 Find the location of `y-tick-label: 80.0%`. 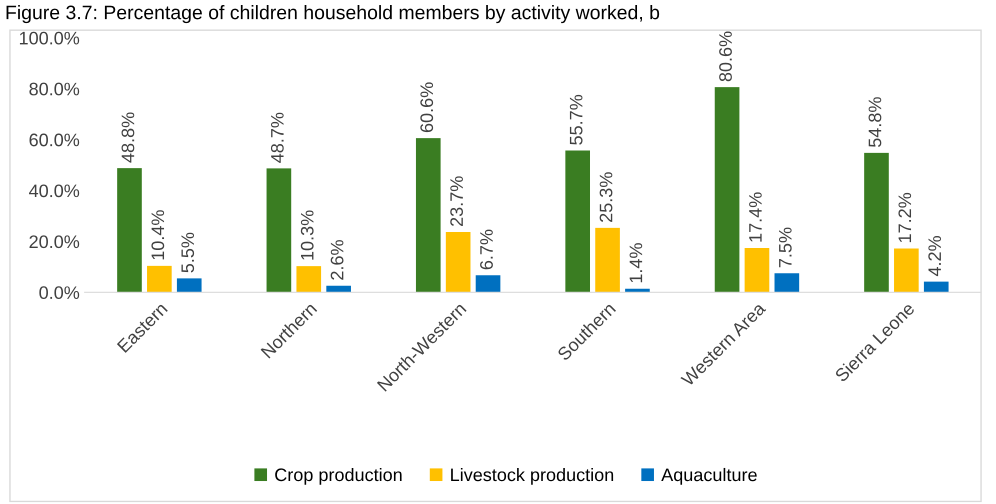

y-tick-label: 80.0% is located at coordinates (54, 89).